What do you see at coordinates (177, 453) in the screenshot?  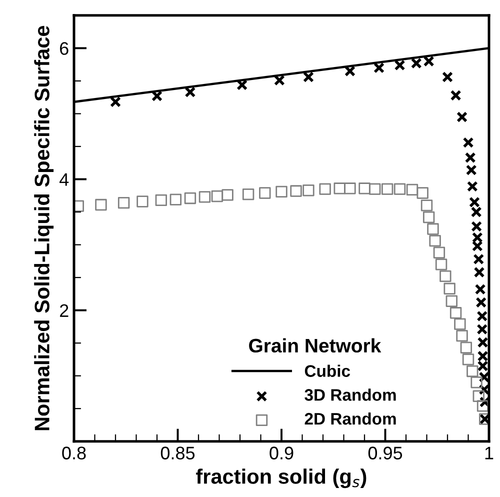 I see `x-tick-label: 0.85` at bounding box center [177, 453].